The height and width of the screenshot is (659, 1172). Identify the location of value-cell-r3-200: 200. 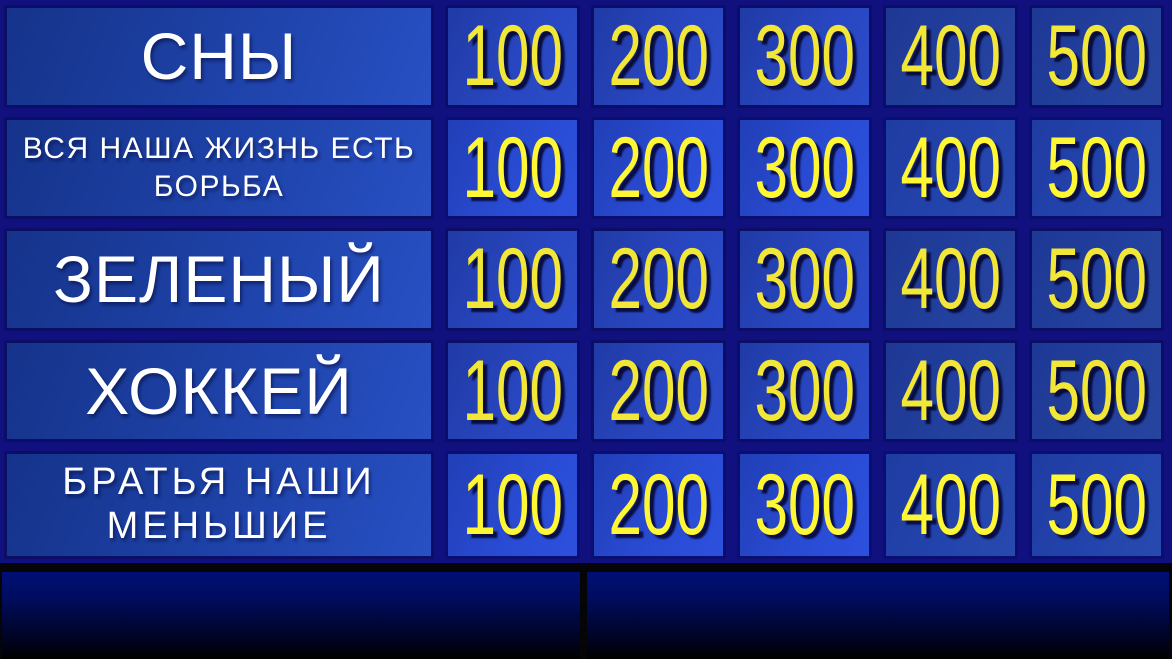
(658, 279).